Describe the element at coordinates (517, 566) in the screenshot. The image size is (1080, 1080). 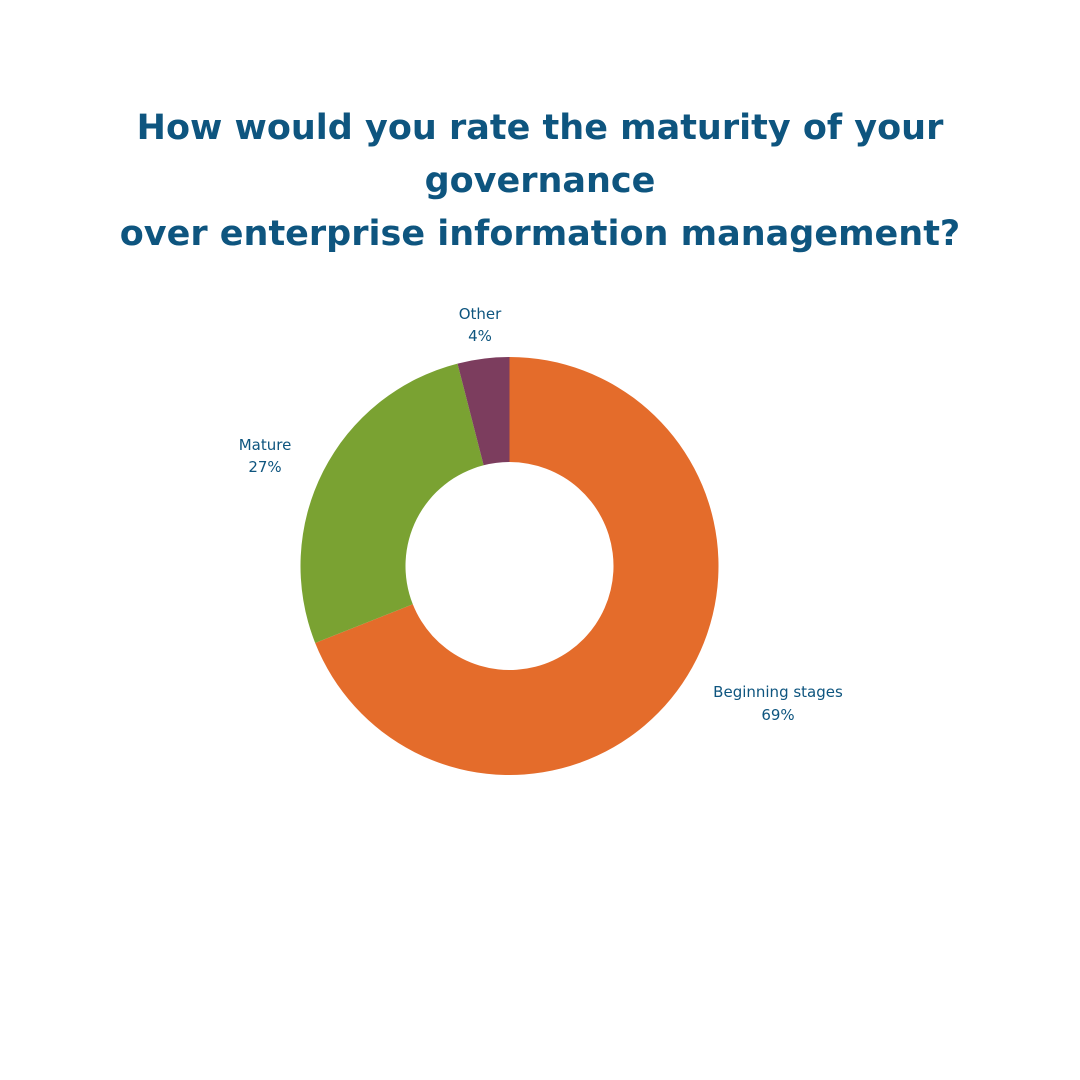
I see `donut-slice-beginning-stages` at that location.